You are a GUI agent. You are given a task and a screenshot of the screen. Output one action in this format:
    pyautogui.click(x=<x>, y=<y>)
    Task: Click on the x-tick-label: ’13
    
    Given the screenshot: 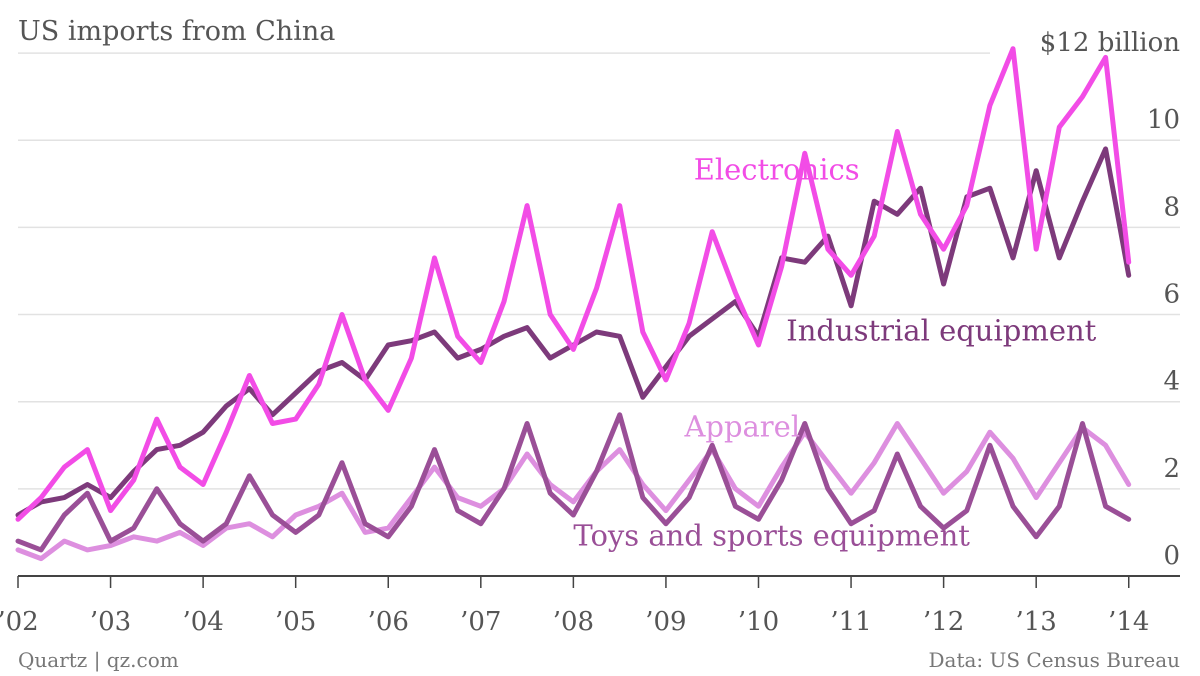 What is the action you would take?
    pyautogui.click(x=1036, y=622)
    